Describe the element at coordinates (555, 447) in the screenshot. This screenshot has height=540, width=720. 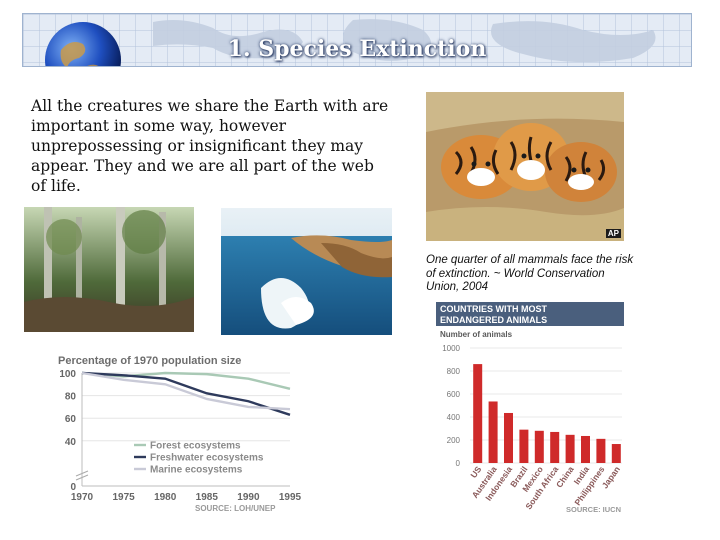
I see `bar-south-africa` at that location.